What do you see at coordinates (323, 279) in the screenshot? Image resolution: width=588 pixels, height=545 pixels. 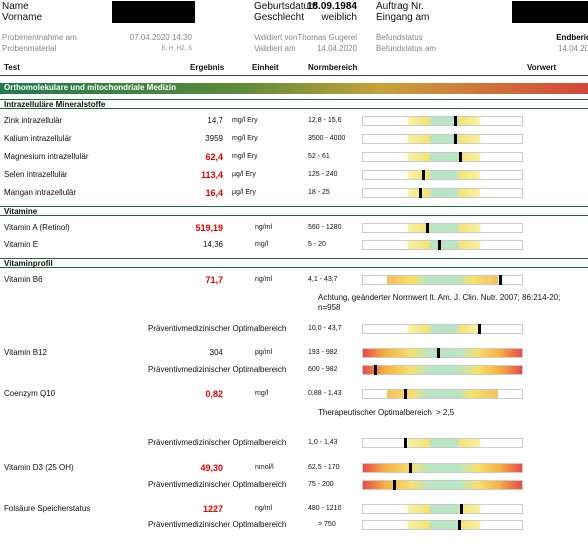 I see `range: 4,1 - 43,7` at bounding box center [323, 279].